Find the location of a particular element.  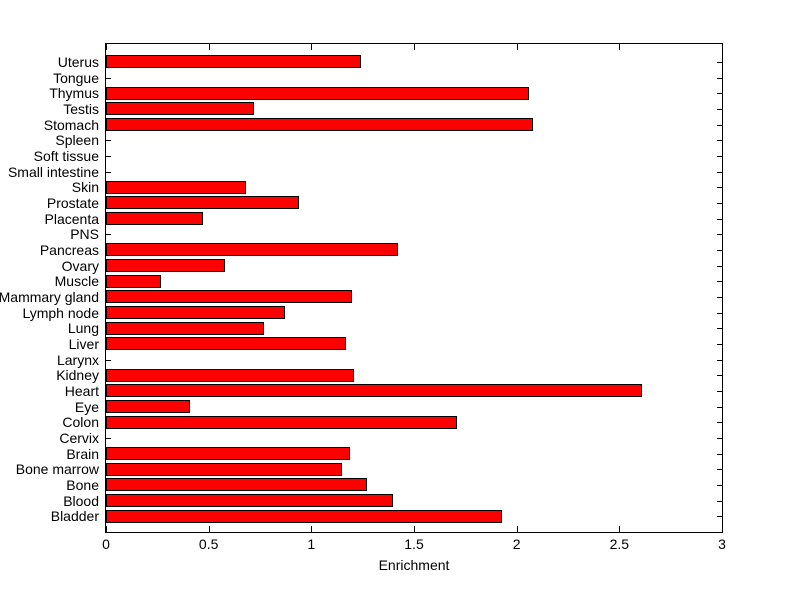

bar-row: Eye is located at coordinates (398, 407).